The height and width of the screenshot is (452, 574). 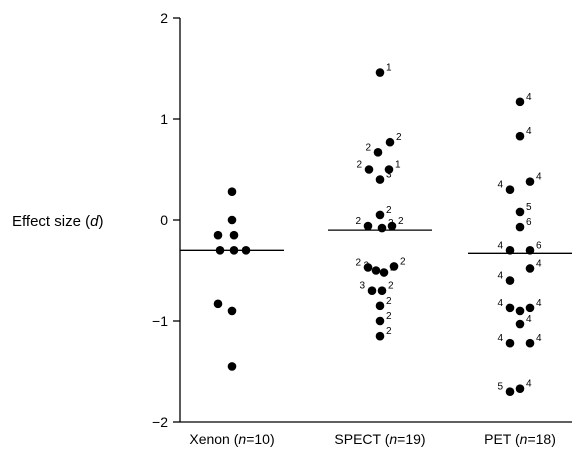 I want to click on y-tick-label: 0, so click(x=164, y=220).